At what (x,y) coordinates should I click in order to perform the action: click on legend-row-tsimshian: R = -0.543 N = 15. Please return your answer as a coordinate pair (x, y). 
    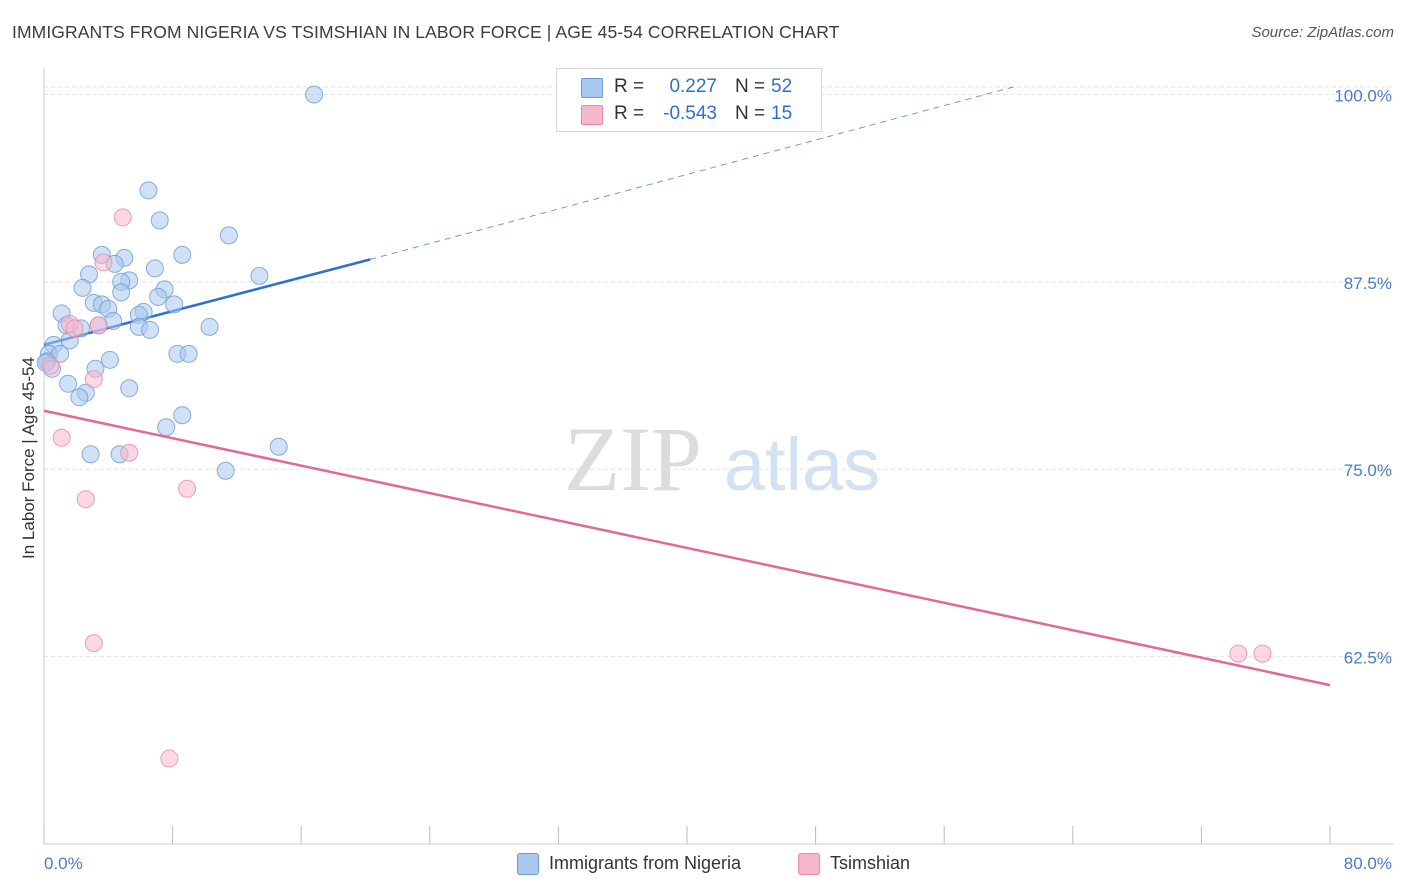
    Looking at the image, I should click on (689, 114).